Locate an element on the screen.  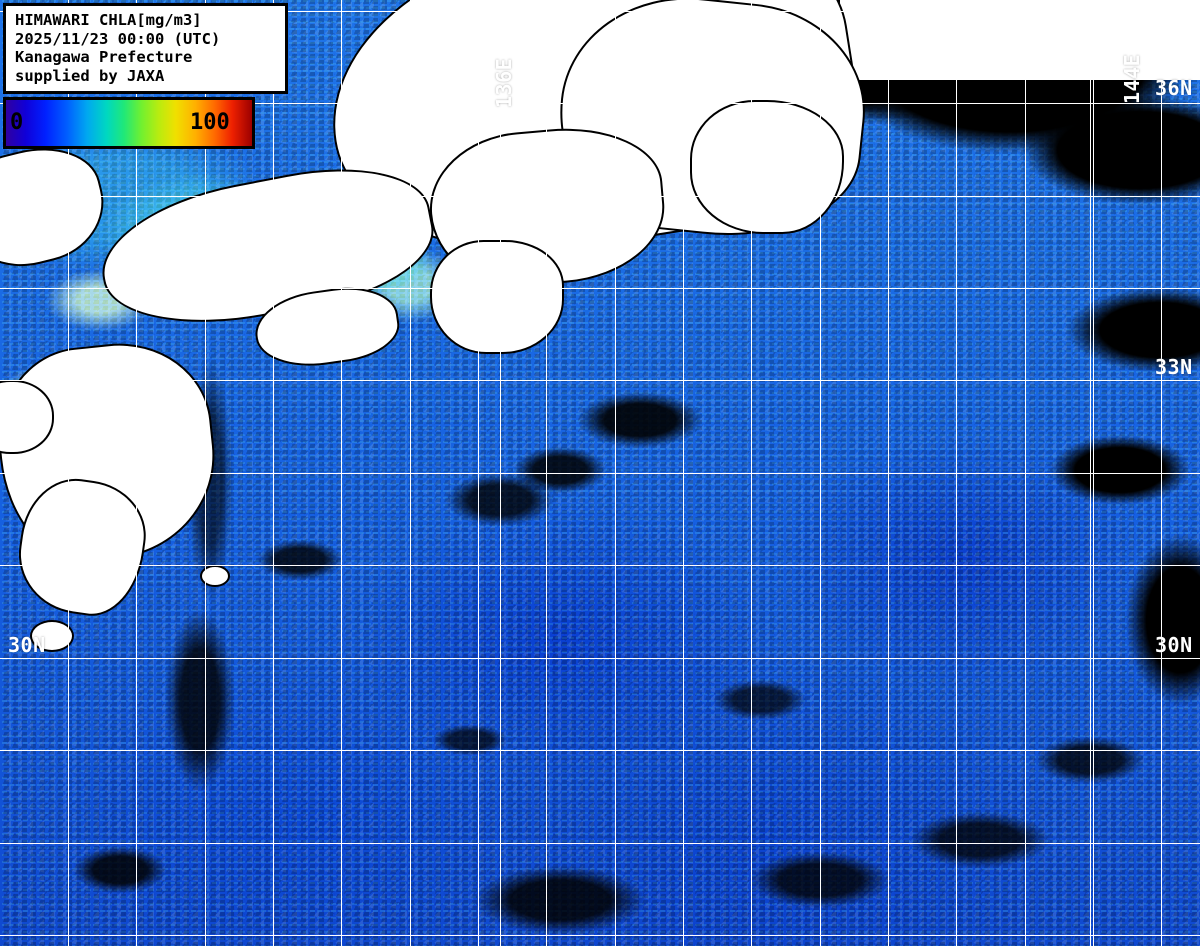
grid-label-36n: 36N is located at coordinates (1174, 88).